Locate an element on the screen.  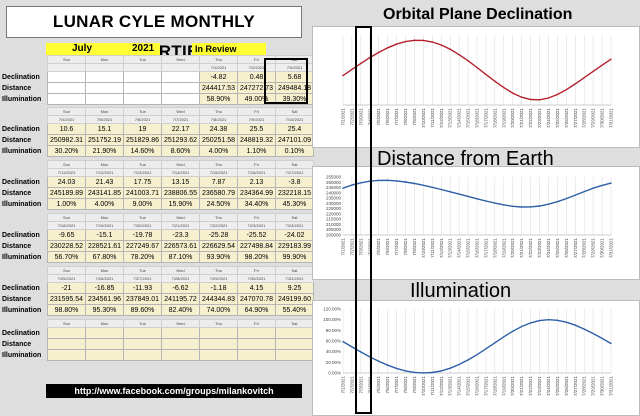
x-tick-label: 7/12/2021 is located at coordinates (441, 248).